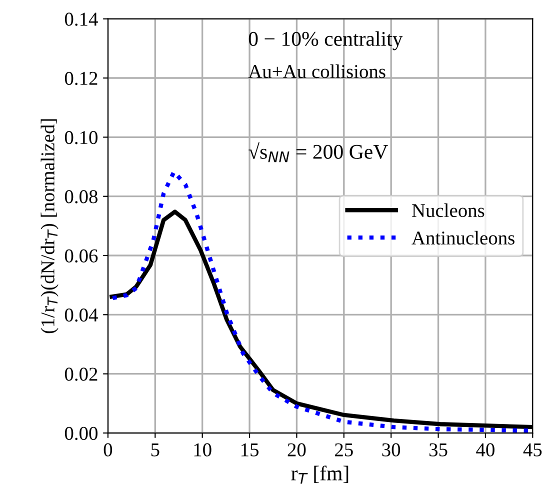 This screenshot has height=496, width=548. I want to click on annotation: √s$_{NN}$ = 200 GeV, so click(318, 152).